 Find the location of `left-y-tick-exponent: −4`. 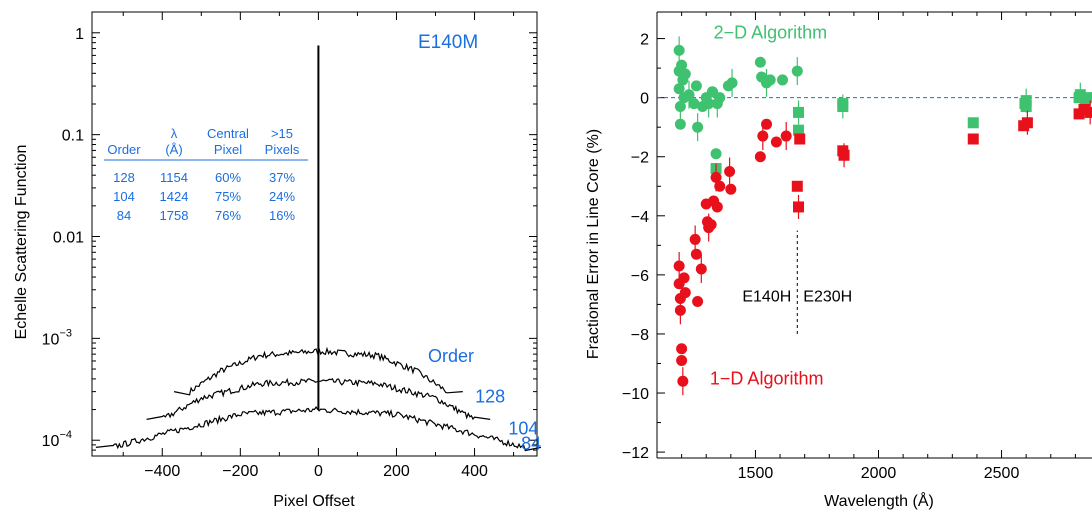

left-y-tick-exponent: −4 is located at coordinates (65, 435).